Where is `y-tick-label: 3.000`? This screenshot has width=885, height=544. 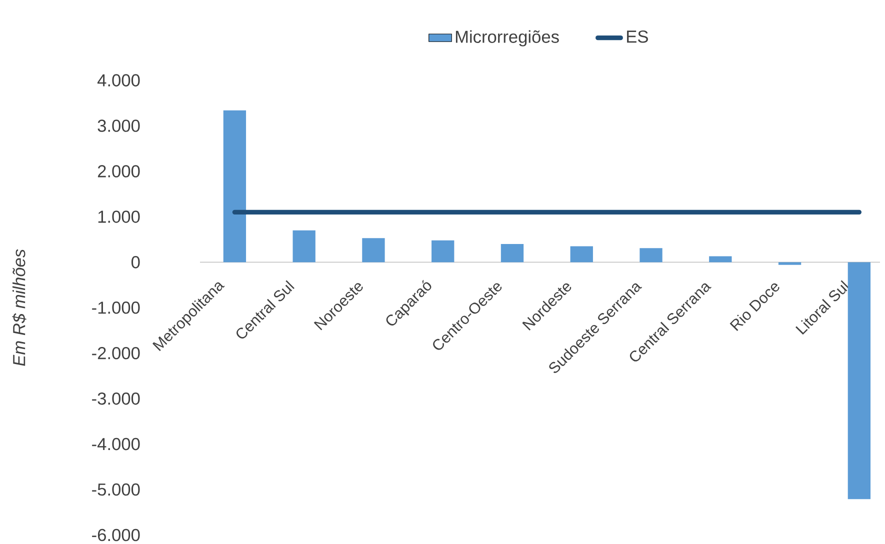
y-tick-label: 3.000 is located at coordinates (119, 126).